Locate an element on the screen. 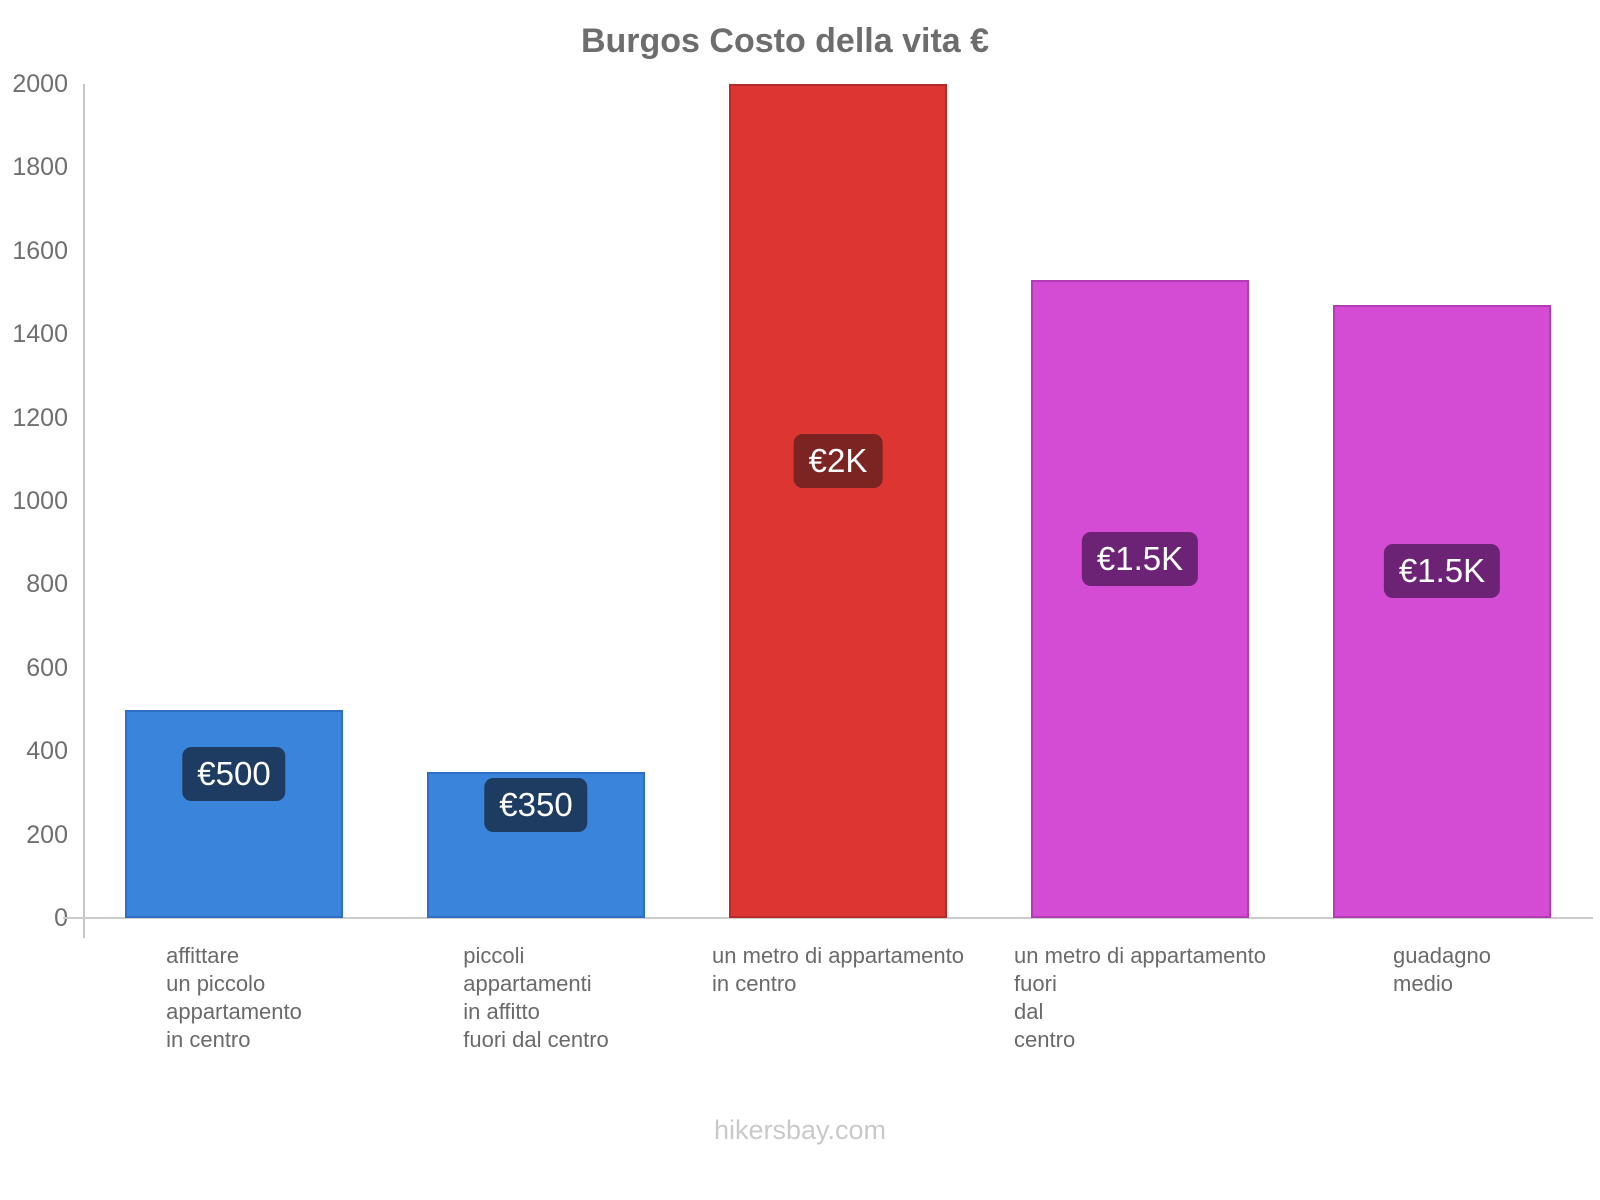 Image resolution: width=1600 pixels, height=1200 pixels. x-axis-baseline is located at coordinates (828, 918).